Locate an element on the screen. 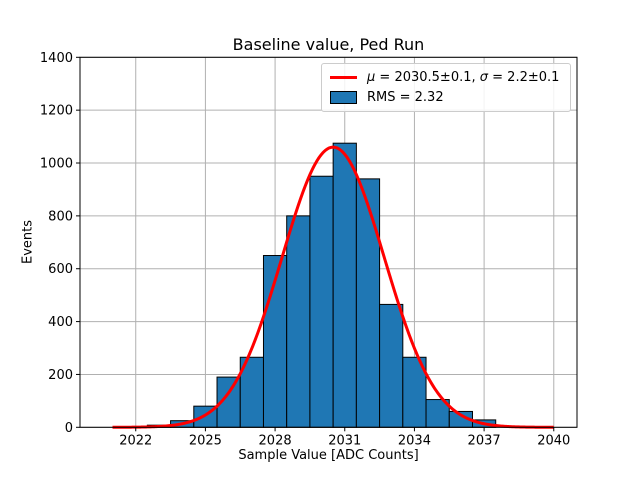  sigma-value: = 2.2±0.1 is located at coordinates (524, 78).